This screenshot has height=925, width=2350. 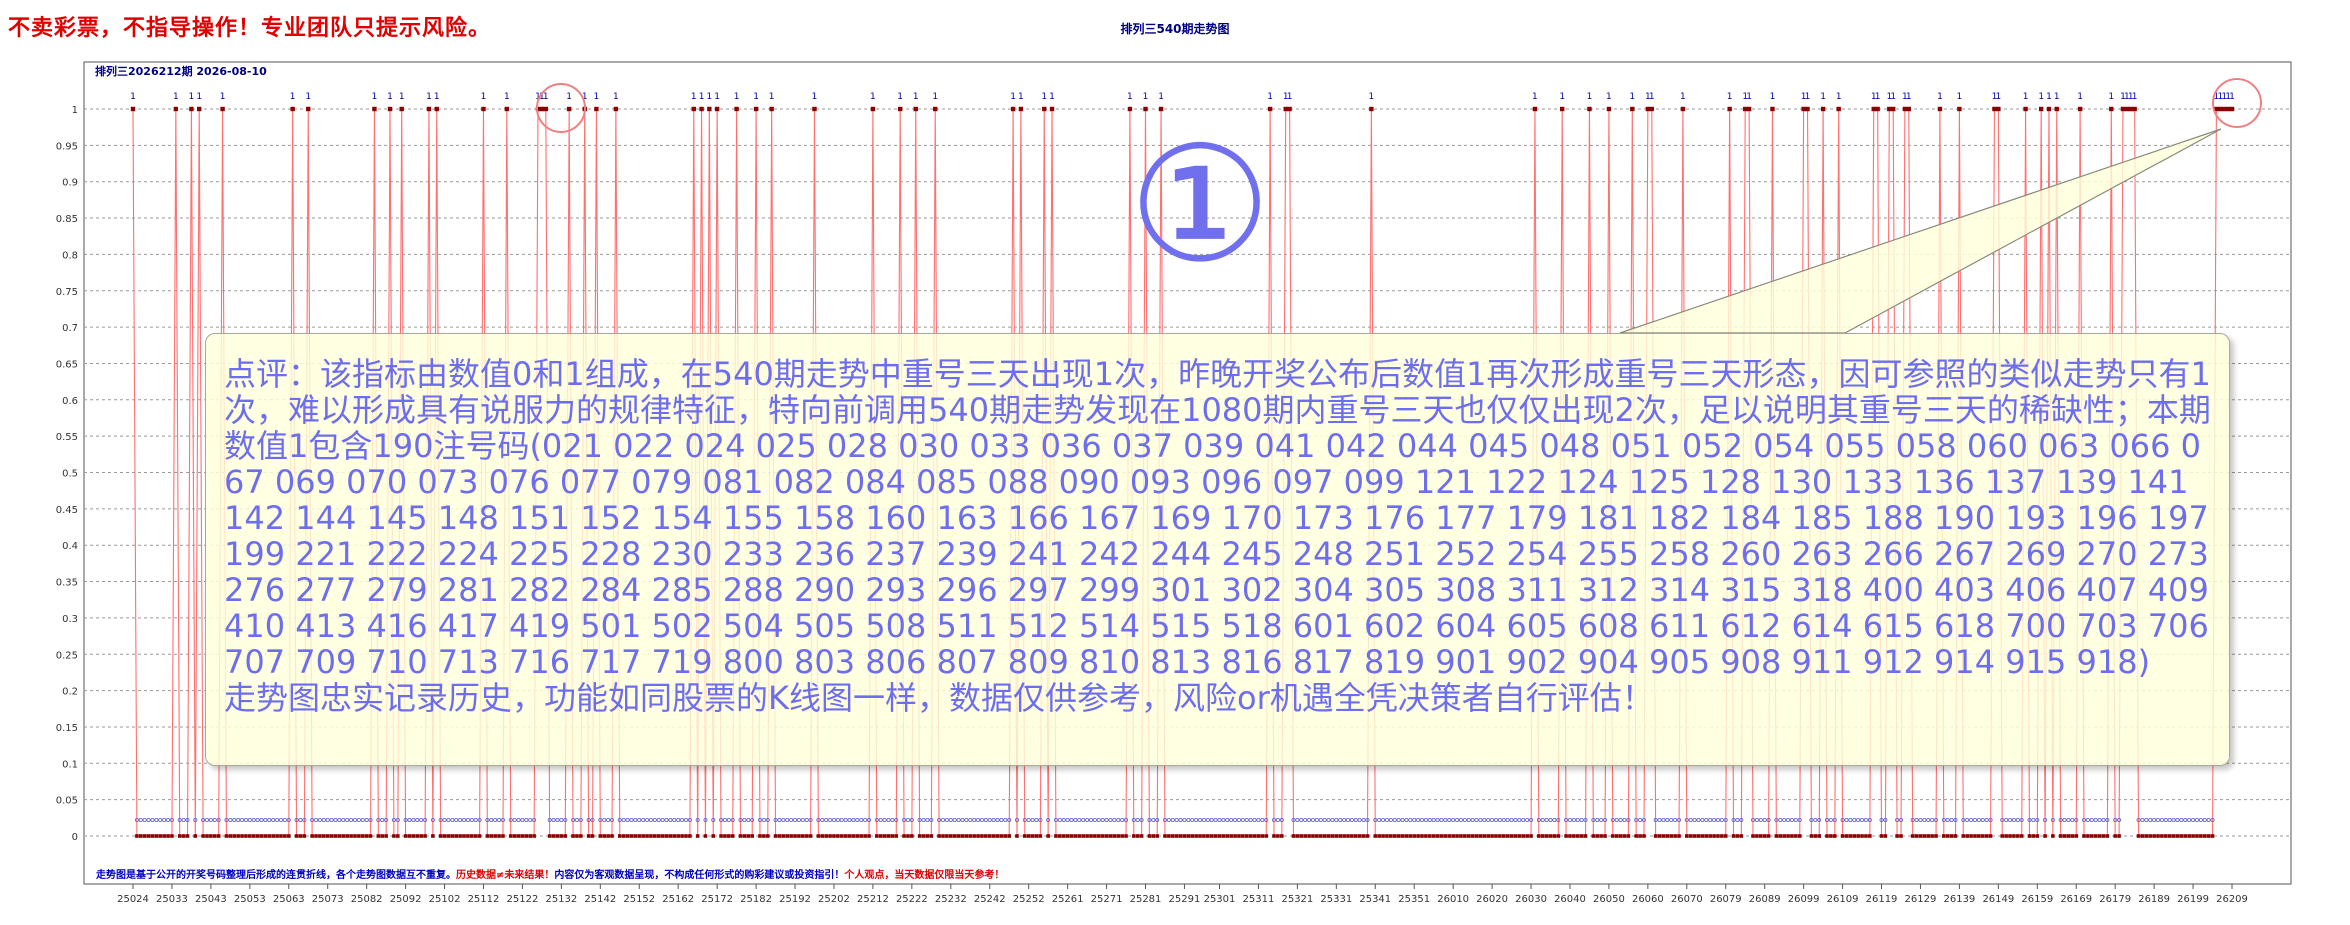 What do you see at coordinates (924, 875) in the screenshot?
I see `footnote-part-4: 个人观点，当天数据仅限当天参考！` at bounding box center [924, 875].